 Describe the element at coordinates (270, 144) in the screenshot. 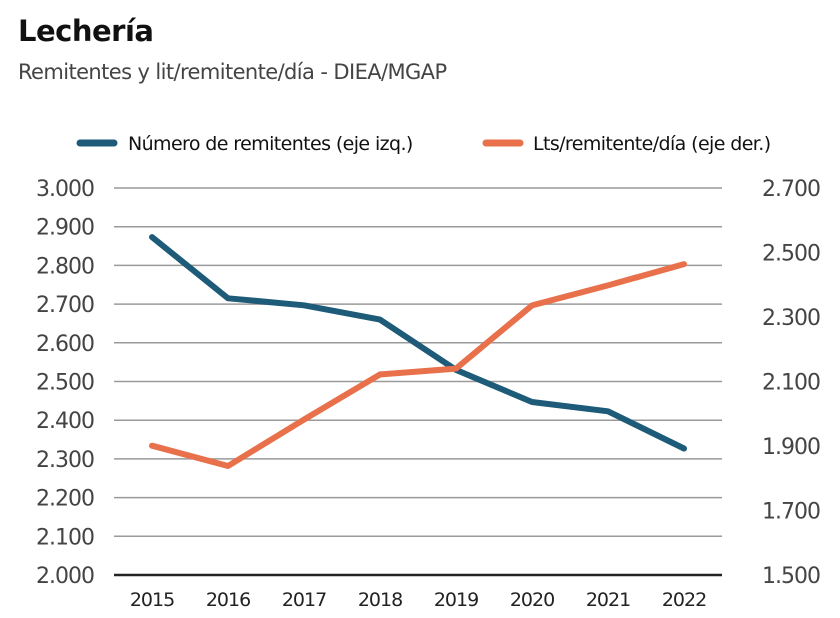

I see `legend-label: Número de remitentes (eje izq.)` at that location.